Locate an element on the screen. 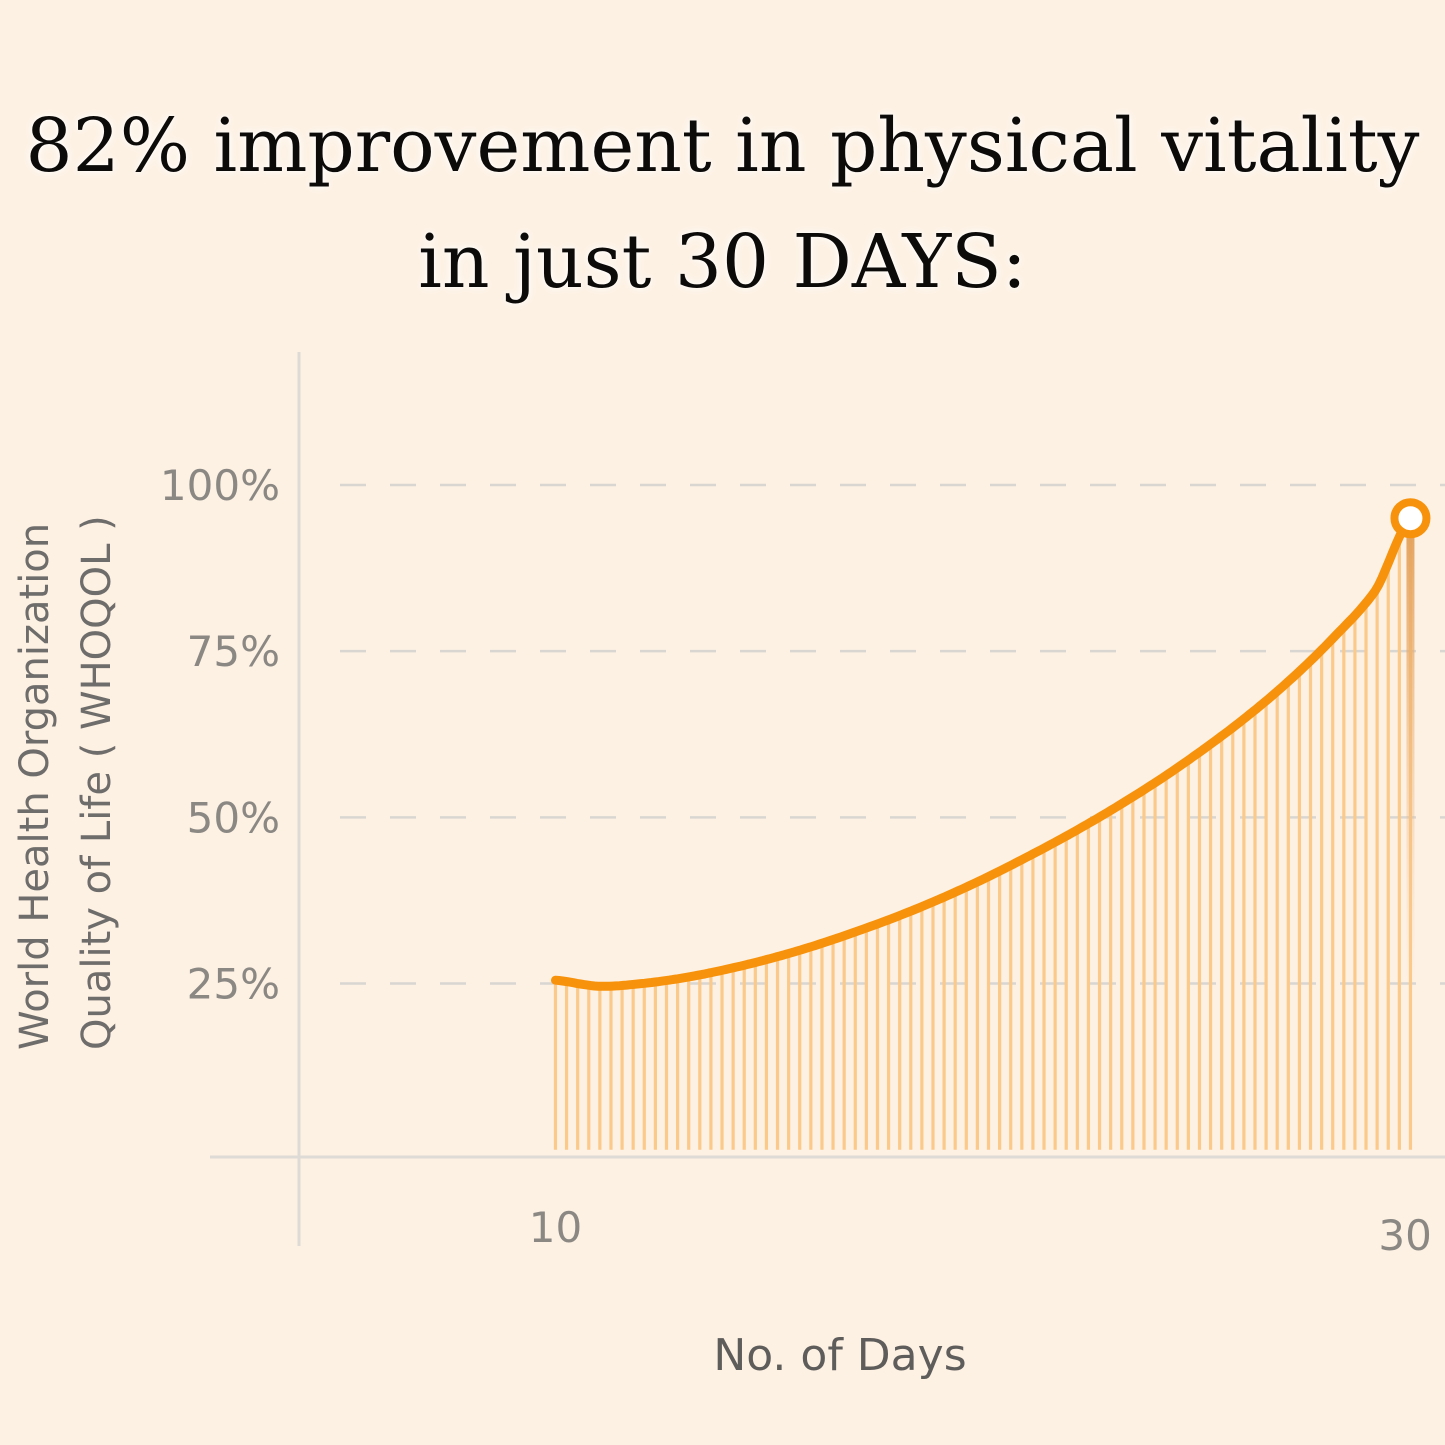 The width and height of the screenshot is (1445, 1445). title-line-2: in just 30 DAYS: is located at coordinates (722, 262).